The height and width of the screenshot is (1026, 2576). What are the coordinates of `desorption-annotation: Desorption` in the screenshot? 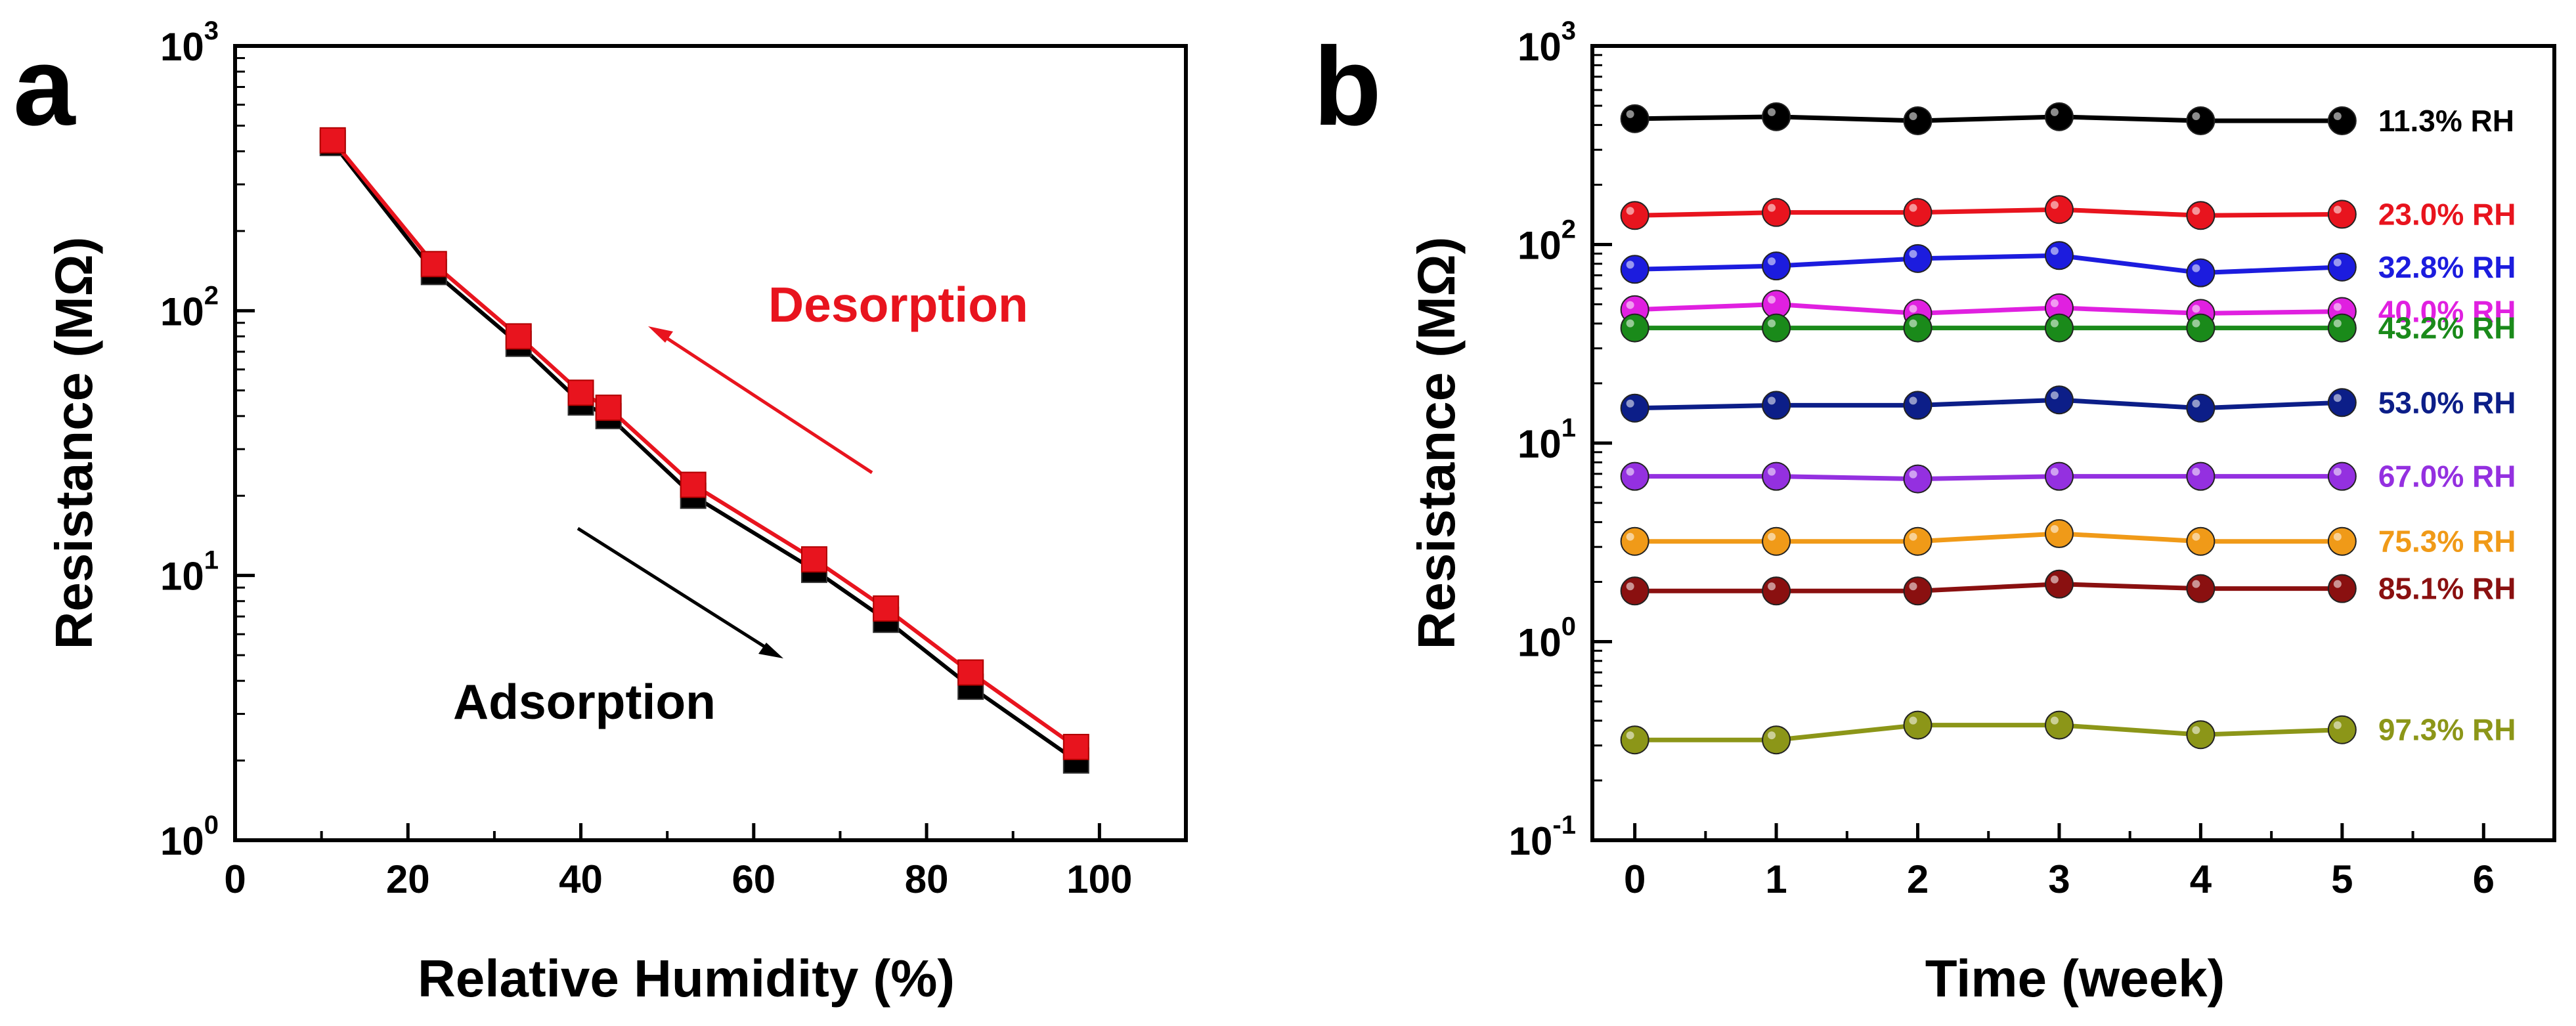 It's located at (898, 304).